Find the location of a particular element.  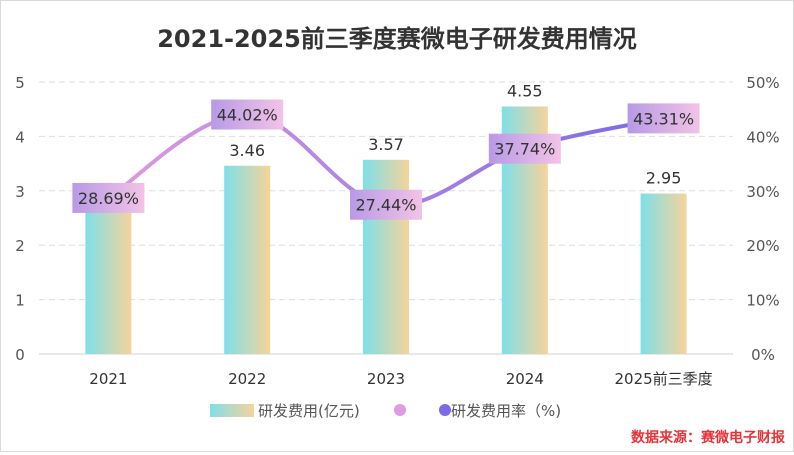

source-note: 数据来源：赛微电子财报 is located at coordinates (708, 437).